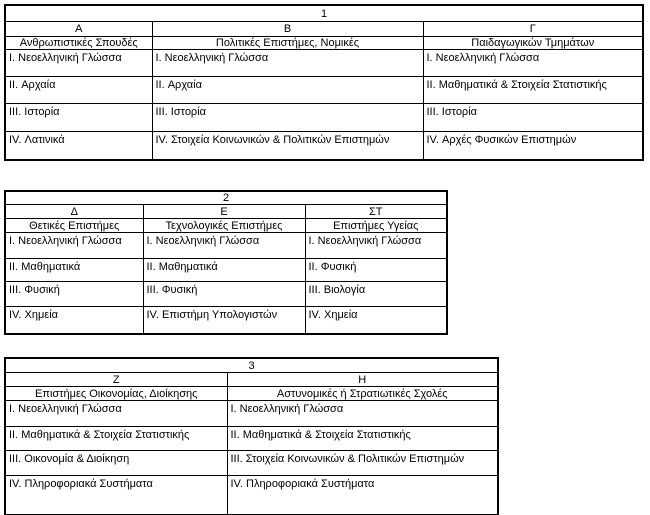 The image size is (650, 515). I want to click on table-1-col-b-title: Πολιτικές Επιστήμες, Νομικές, so click(287, 43).